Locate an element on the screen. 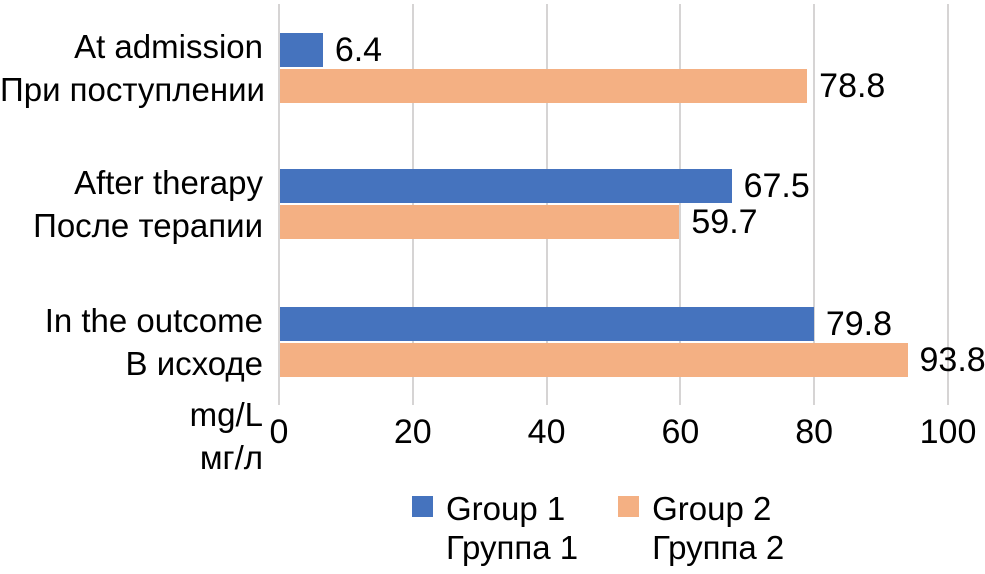 Image resolution: width=985 pixels, height=574 pixels. x-axis-unit-en: mg/L is located at coordinates (226, 414).